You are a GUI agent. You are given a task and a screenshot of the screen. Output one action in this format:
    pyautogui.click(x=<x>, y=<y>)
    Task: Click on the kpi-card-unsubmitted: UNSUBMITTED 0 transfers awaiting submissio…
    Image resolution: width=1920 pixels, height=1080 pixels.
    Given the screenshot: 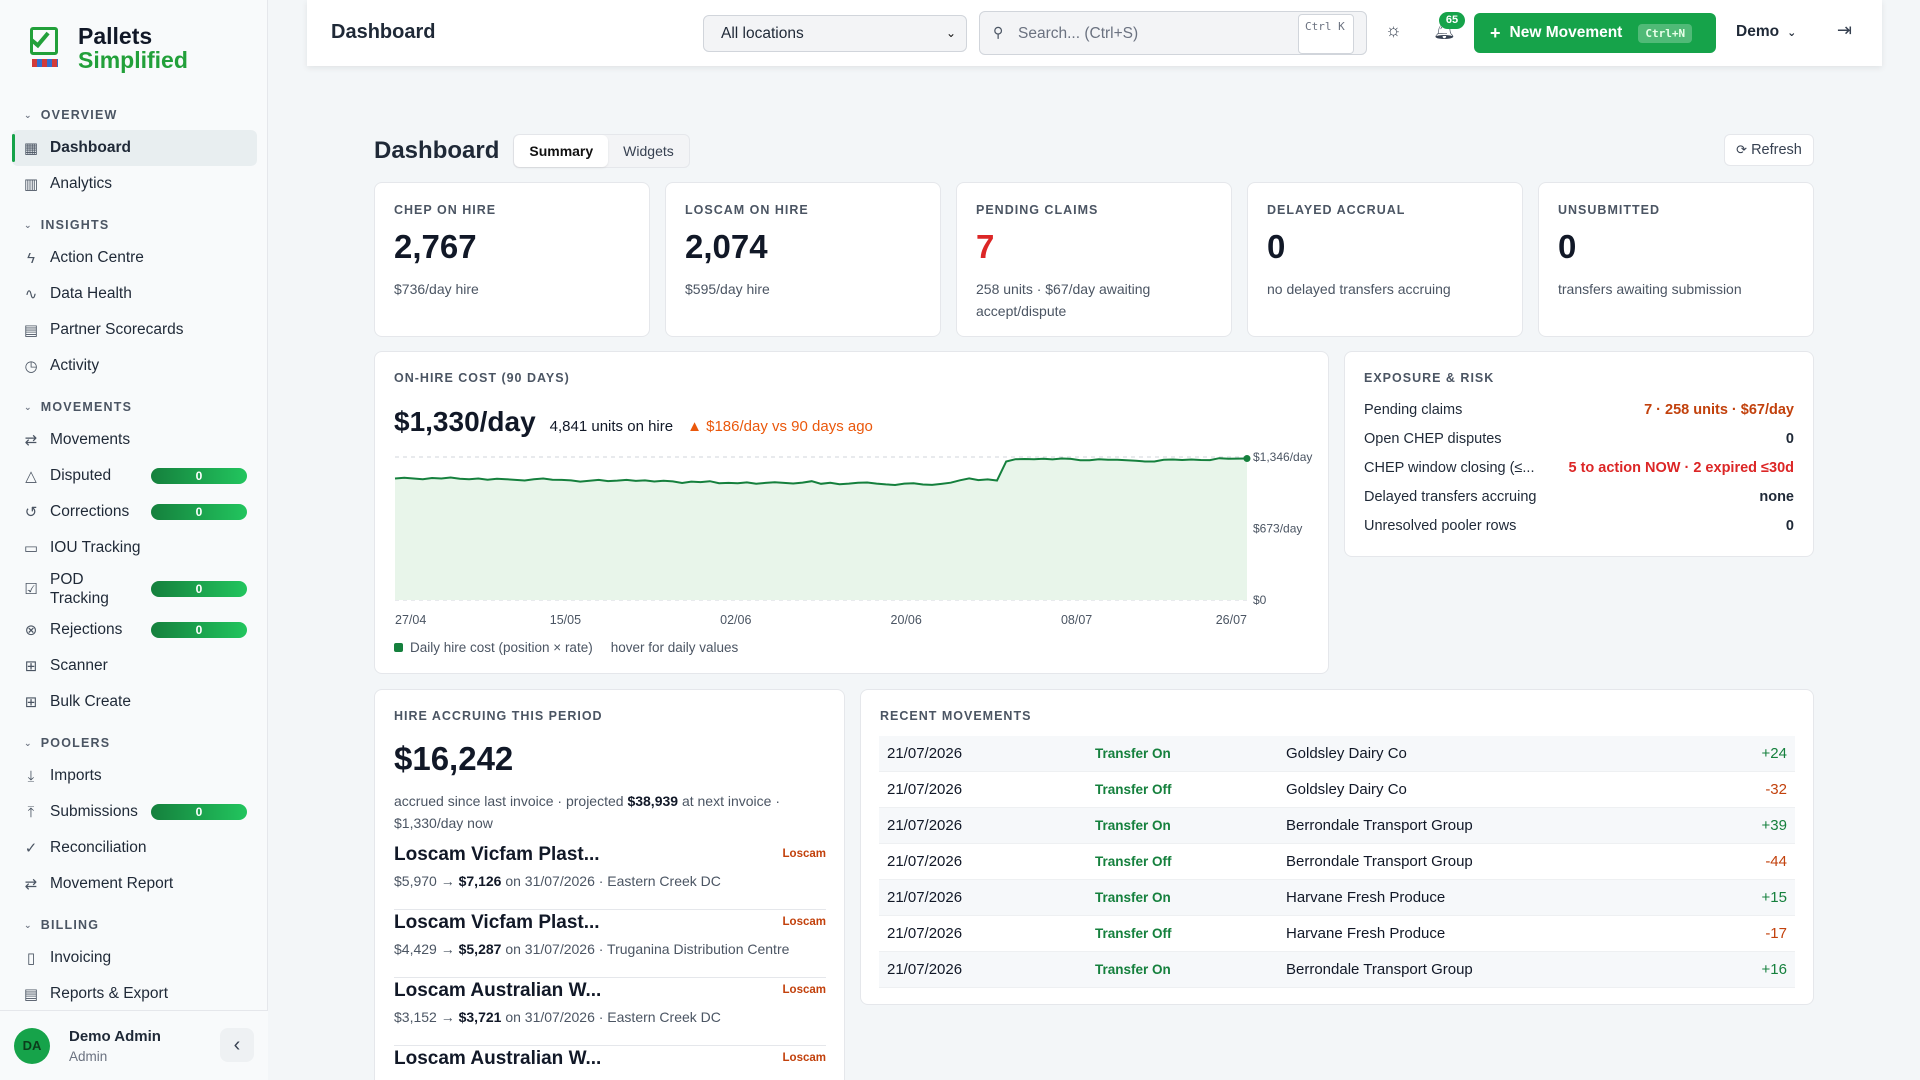 What is the action you would take?
    pyautogui.click(x=1676, y=259)
    